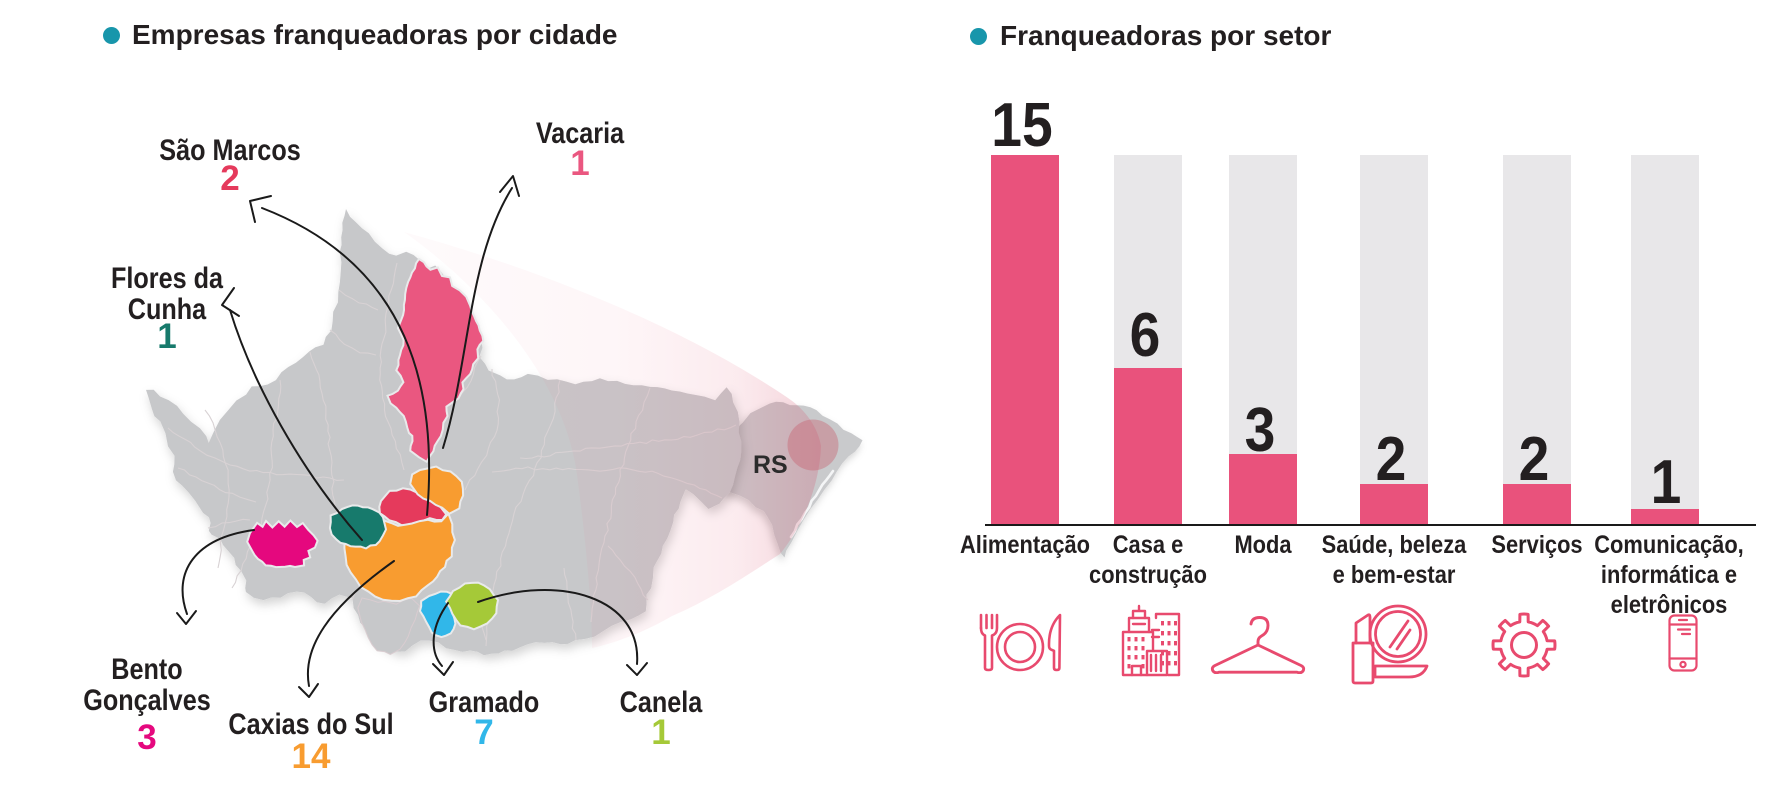  What do you see at coordinates (770, 465) in the screenshot?
I see `svg-text: RS` at bounding box center [770, 465].